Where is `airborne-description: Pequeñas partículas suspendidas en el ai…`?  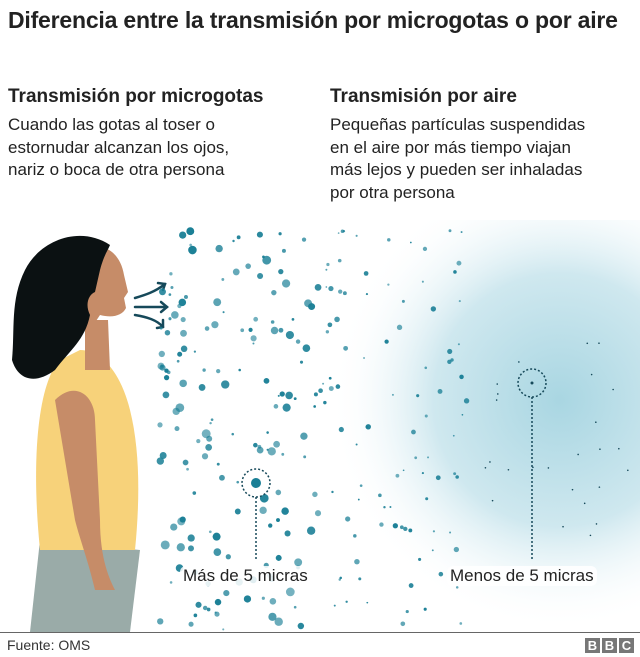 airborne-description: Pequeñas partículas suspendidas en el ai… is located at coordinates (457, 159).